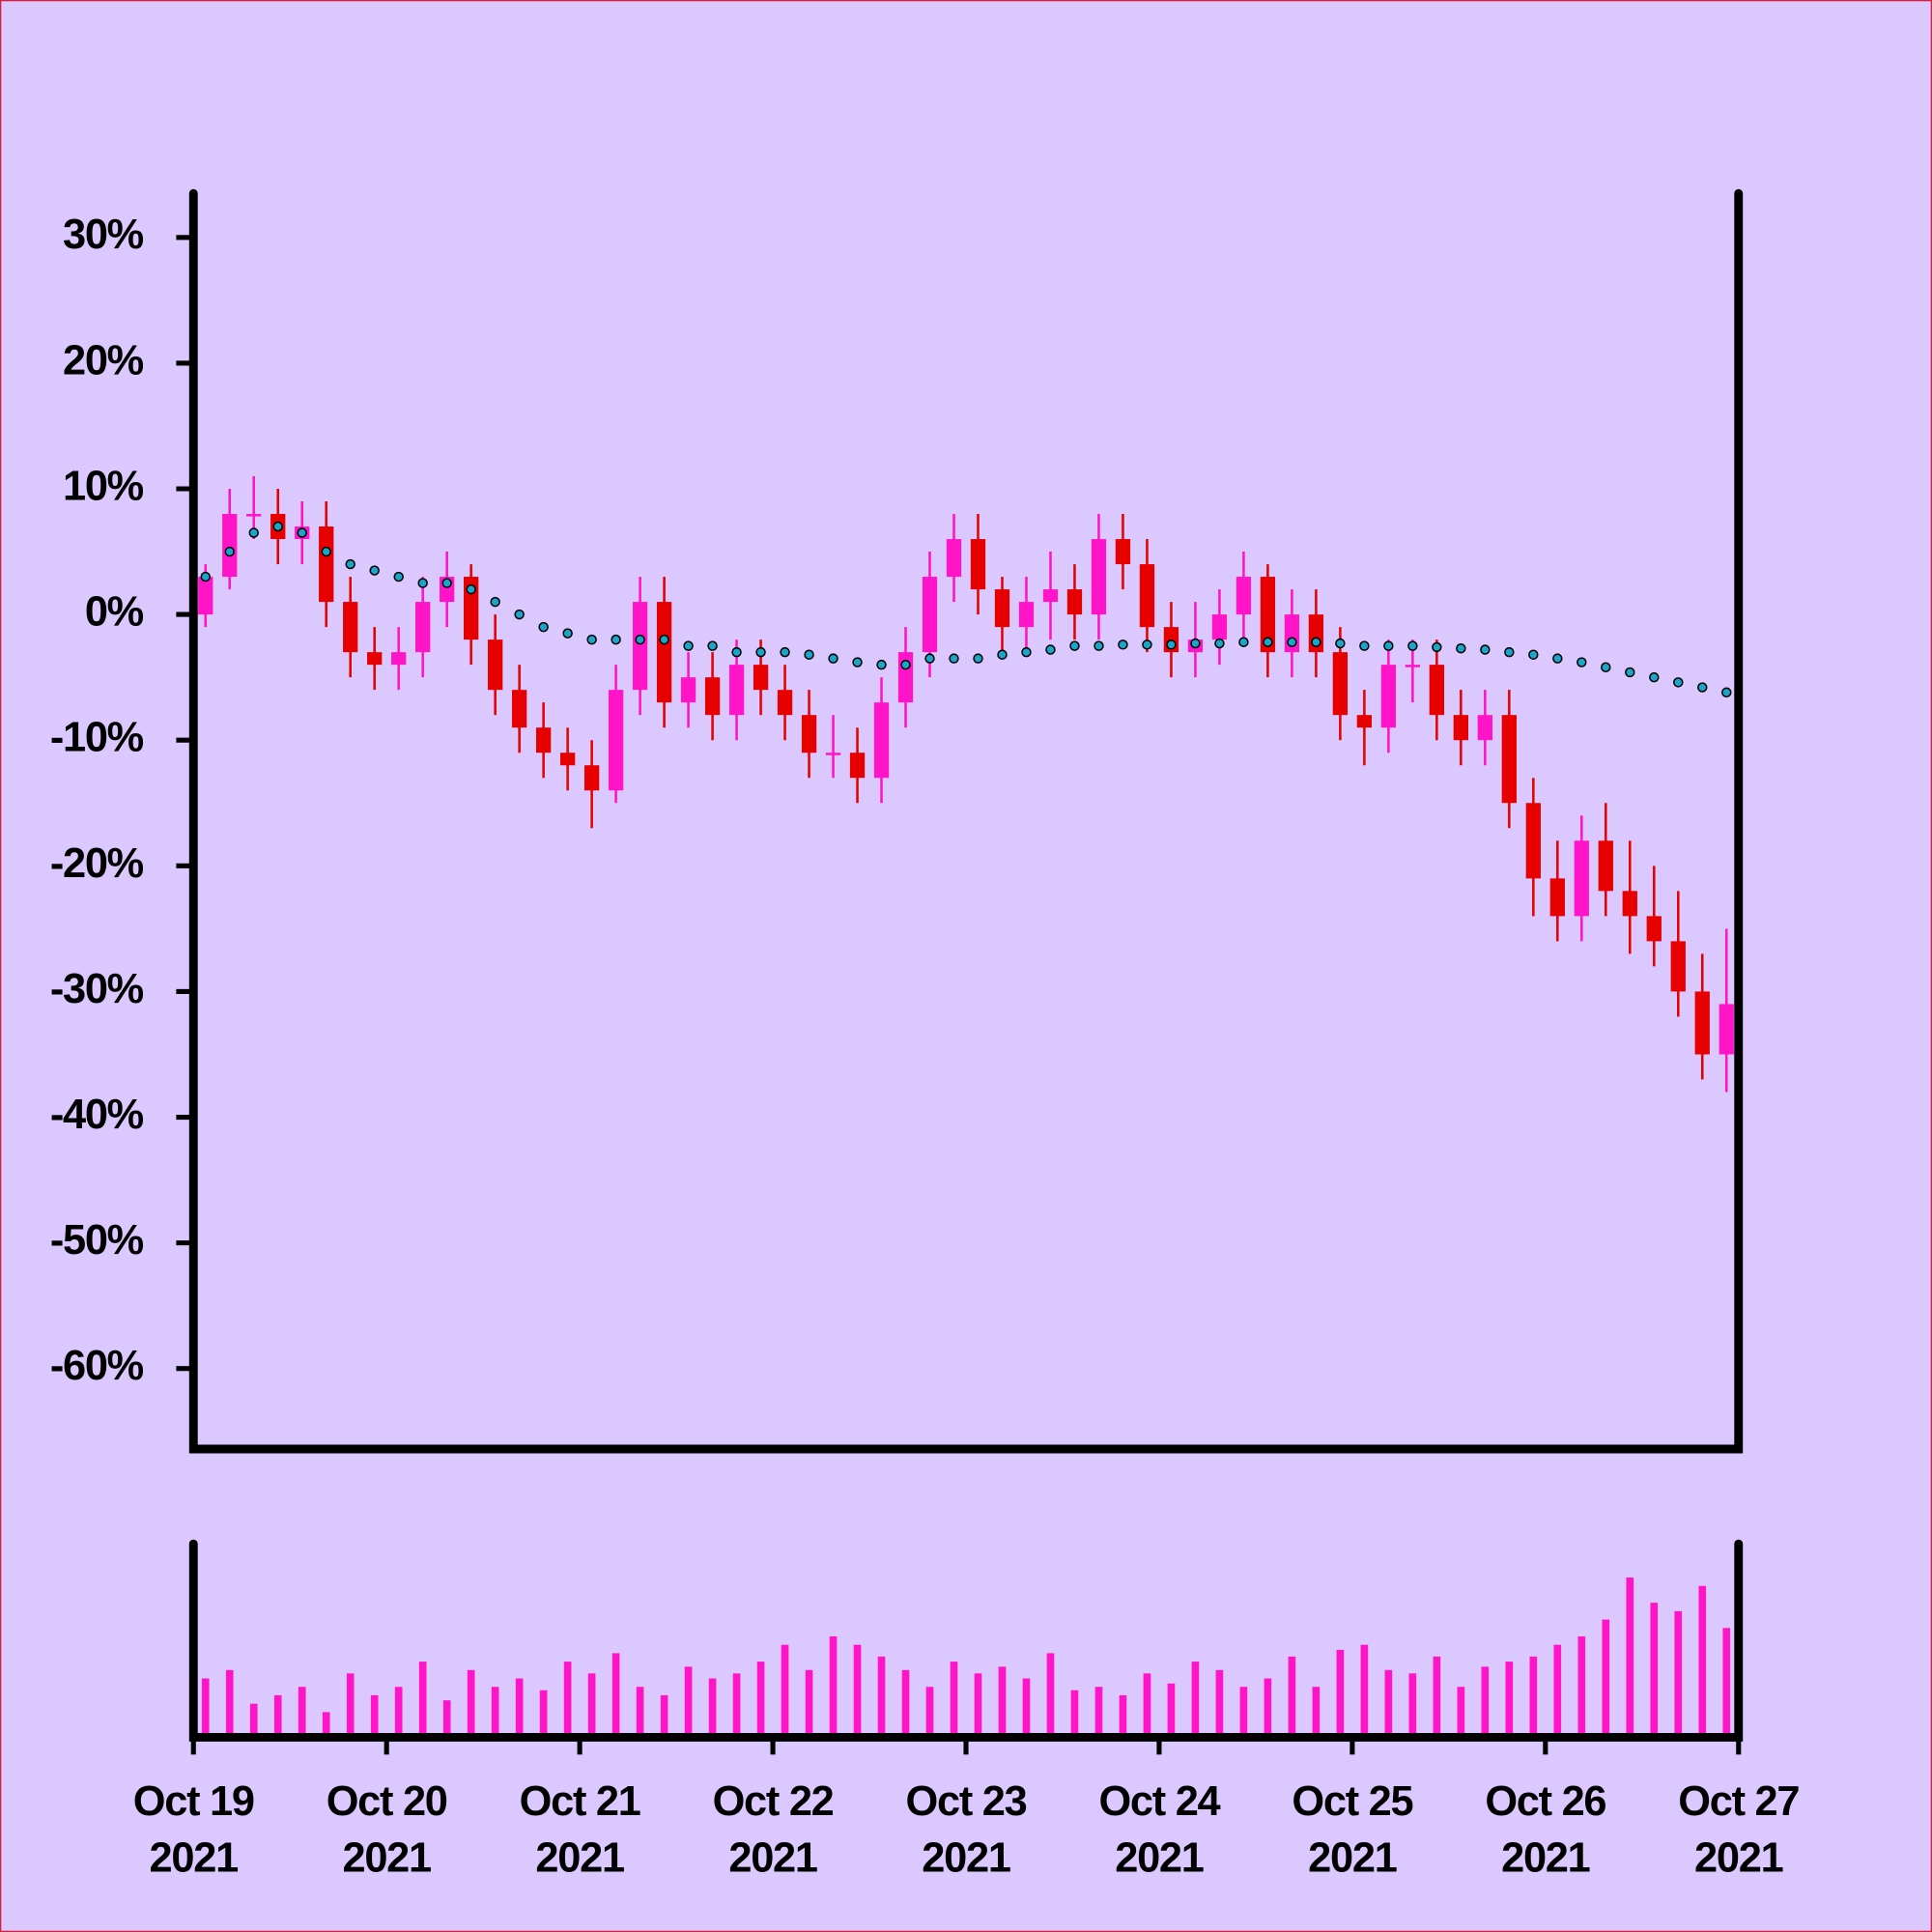 This screenshot has height=1932, width=1932. What do you see at coordinates (966, 1640) in the screenshot?
I see `volume-frame` at bounding box center [966, 1640].